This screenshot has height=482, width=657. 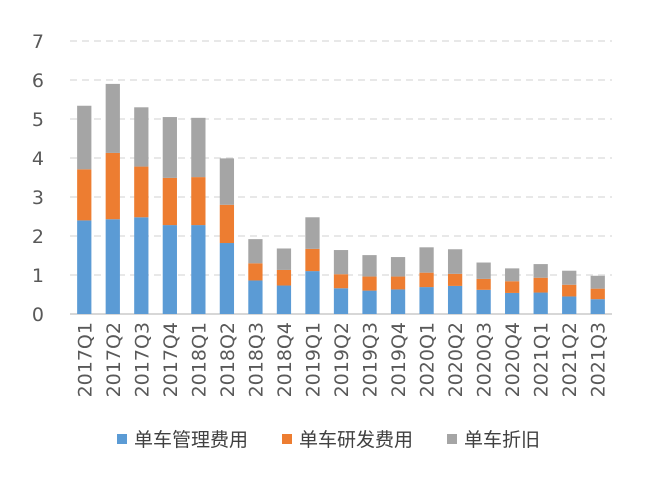 I want to click on x-tick-label: 2017Q1, so click(x=85, y=359).